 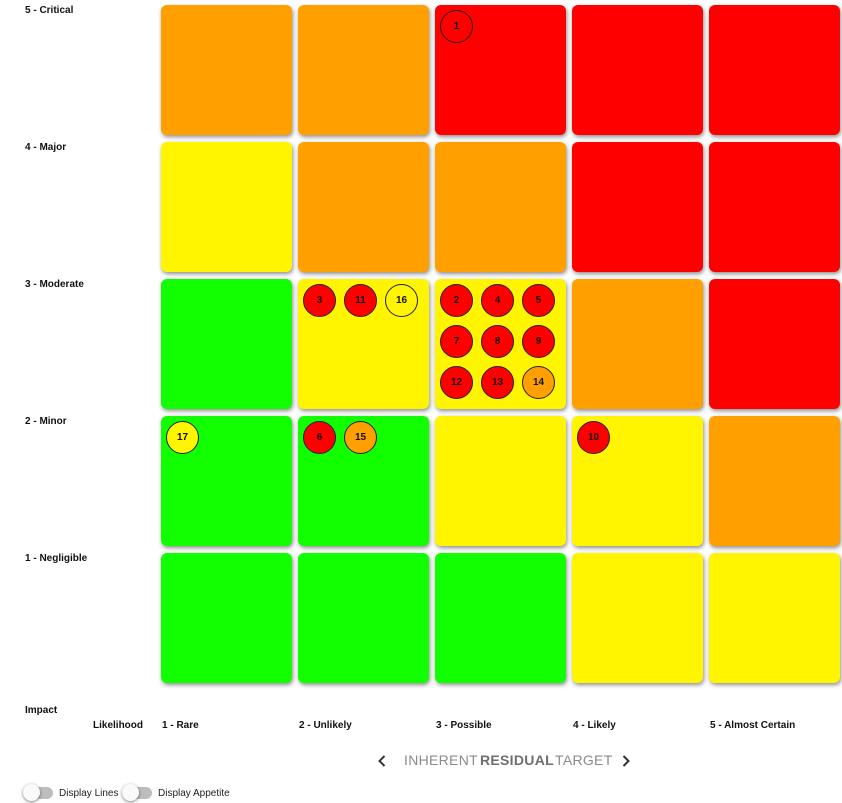 I want to click on heatmap-cell-moderate-l3: 2 4 5 7 8 9 12 13 14, so click(x=500, y=344).